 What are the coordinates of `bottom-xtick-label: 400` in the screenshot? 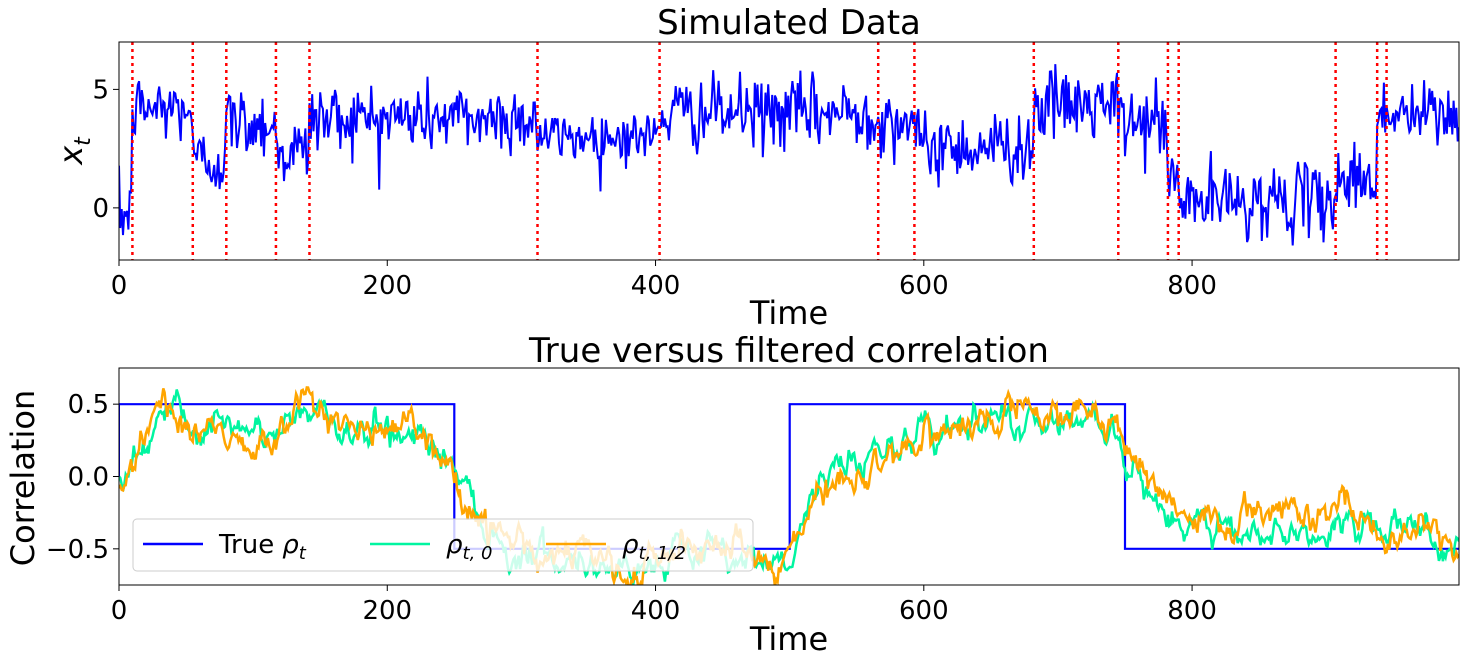 It's located at (656, 611).